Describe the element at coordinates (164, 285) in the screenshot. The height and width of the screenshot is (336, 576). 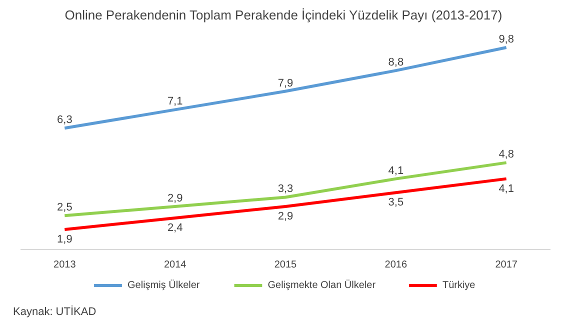
I see `legend-label: Gelişmiş Ülkeler` at that location.